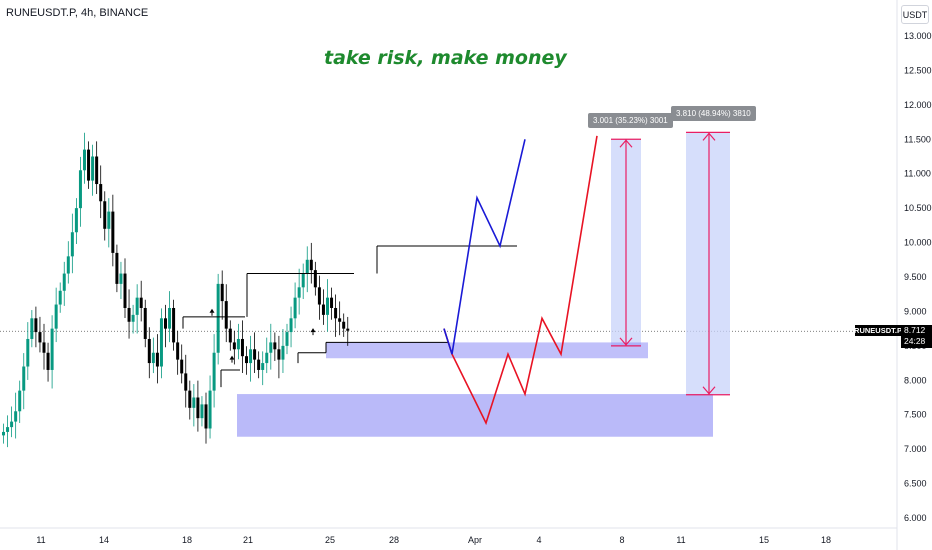 This screenshot has height=550, width=932. I want to click on x-tick-label: Apr, so click(475, 540).